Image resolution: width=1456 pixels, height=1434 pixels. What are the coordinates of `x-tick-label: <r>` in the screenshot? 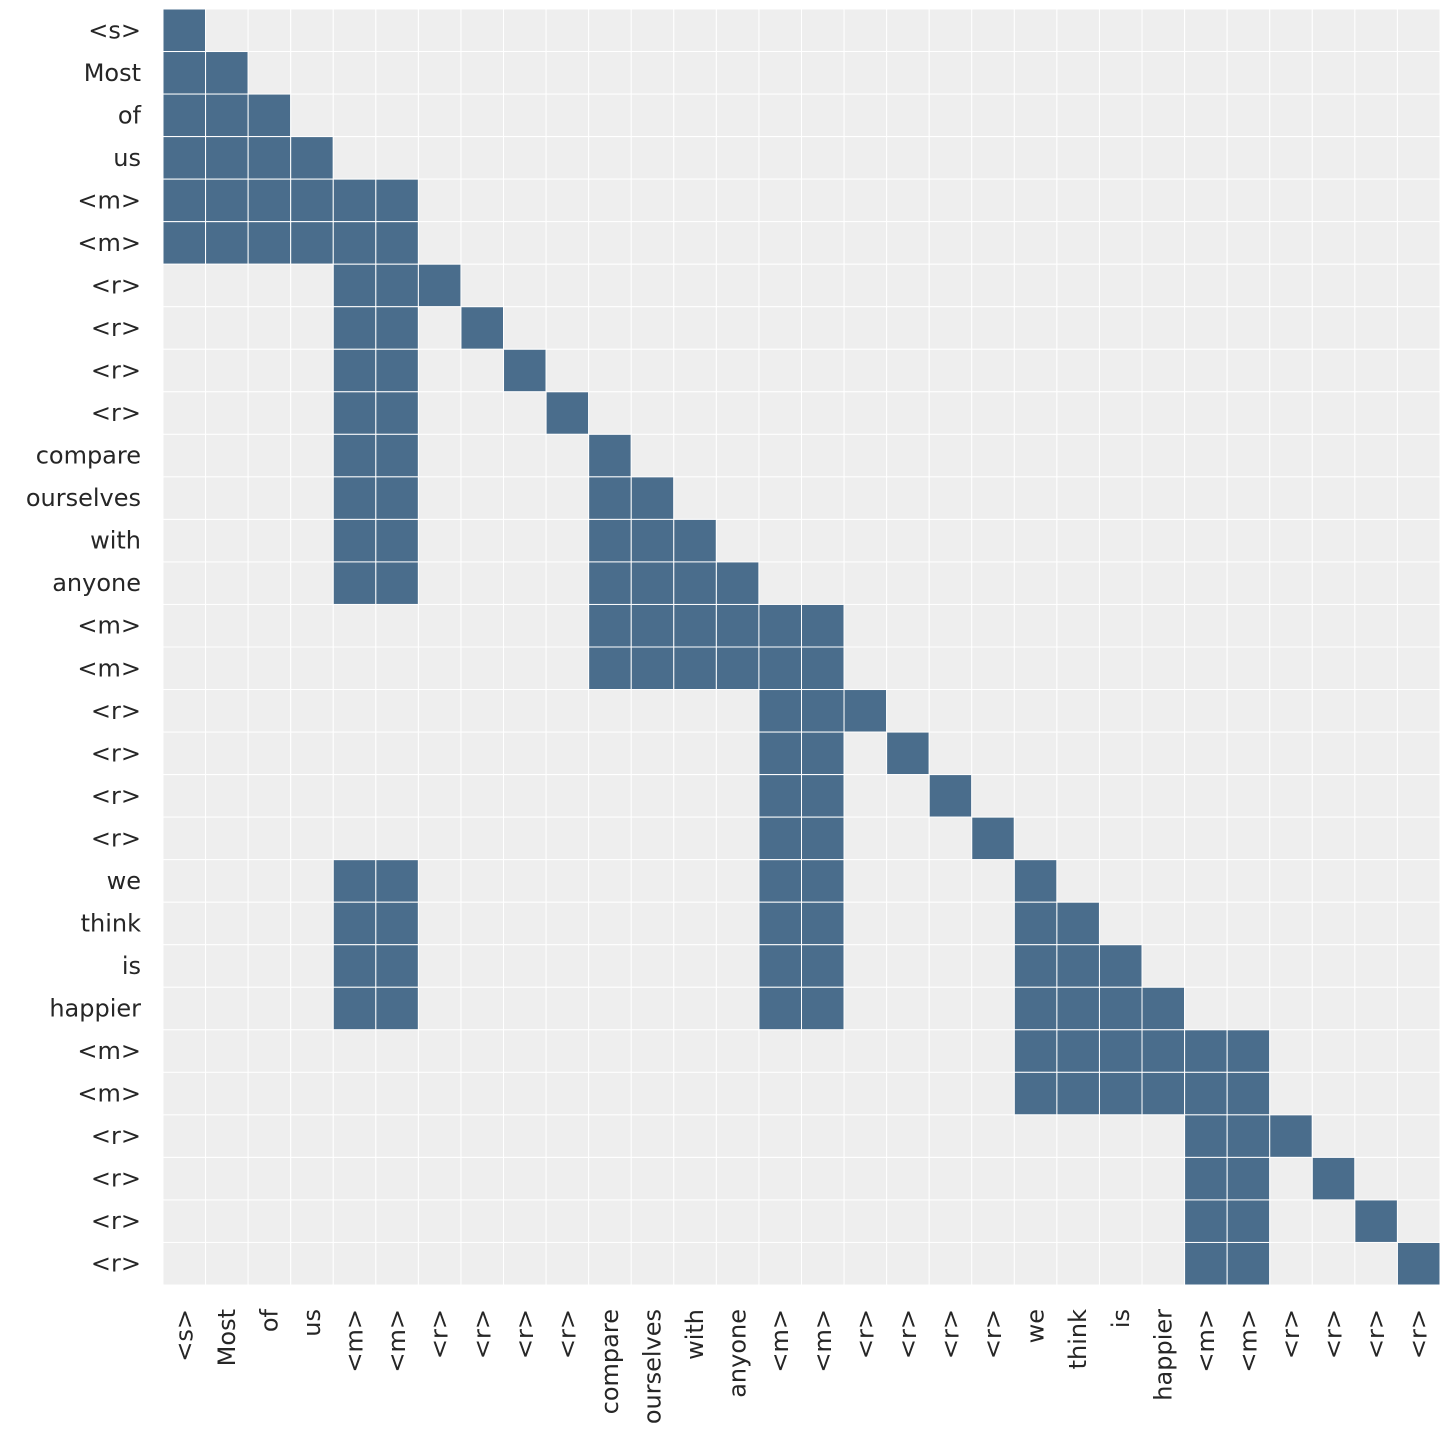 It's located at (908, 1334).